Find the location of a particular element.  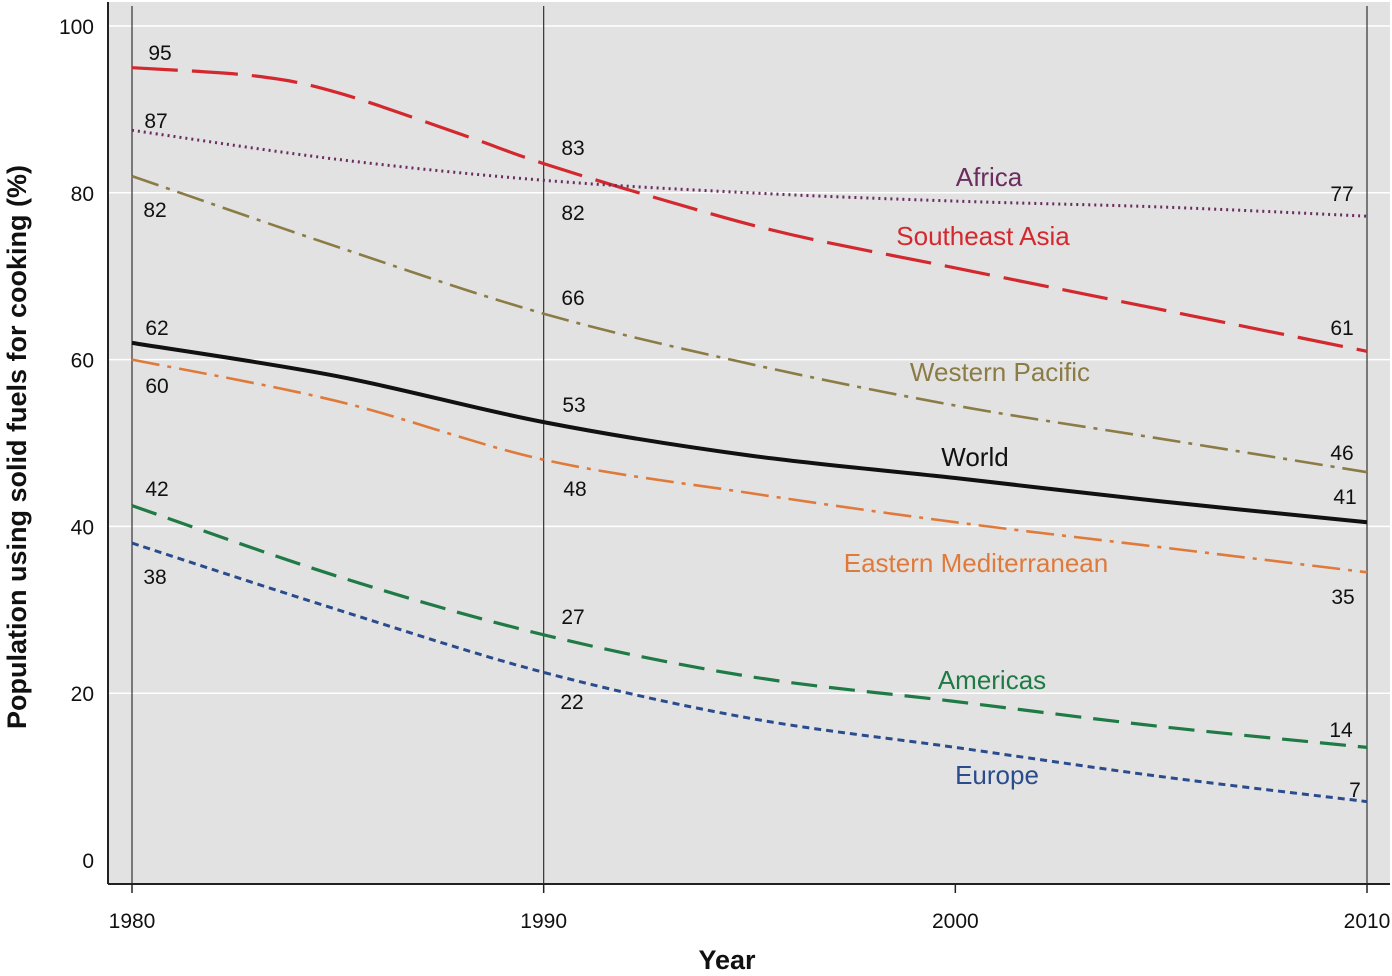

x-tick-label-1980: 1980 is located at coordinates (132, 921).